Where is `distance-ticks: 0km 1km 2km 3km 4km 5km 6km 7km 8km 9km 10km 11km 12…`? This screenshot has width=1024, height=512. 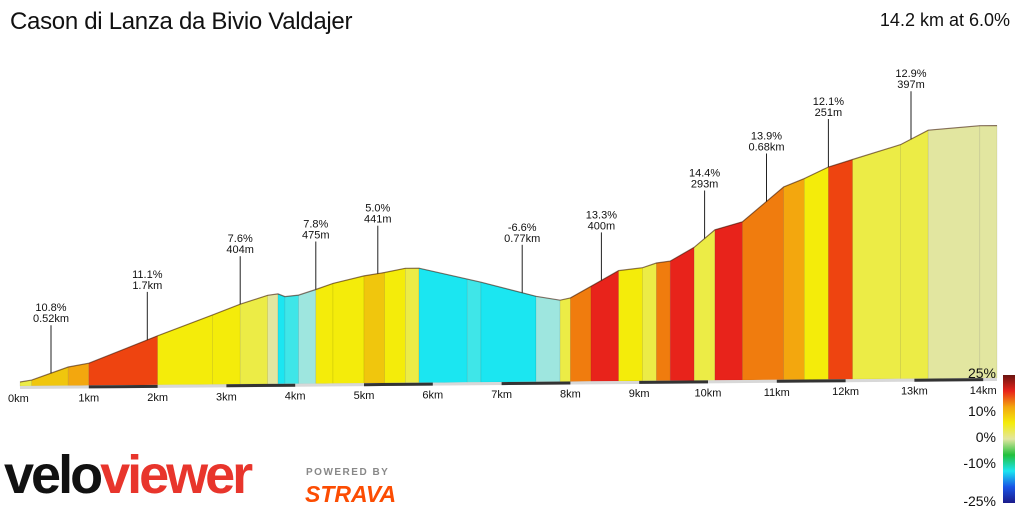
distance-ticks: 0km 1km 2km 3km 4km 5km 6km 7km 8km 9km 10km 11km 12… is located at coordinates (502, 395).